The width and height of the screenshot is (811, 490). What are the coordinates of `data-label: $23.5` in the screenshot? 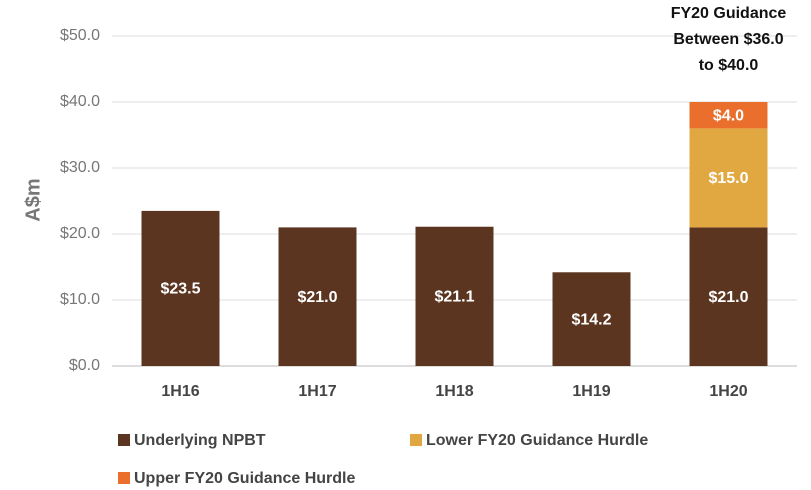 It's located at (180, 289).